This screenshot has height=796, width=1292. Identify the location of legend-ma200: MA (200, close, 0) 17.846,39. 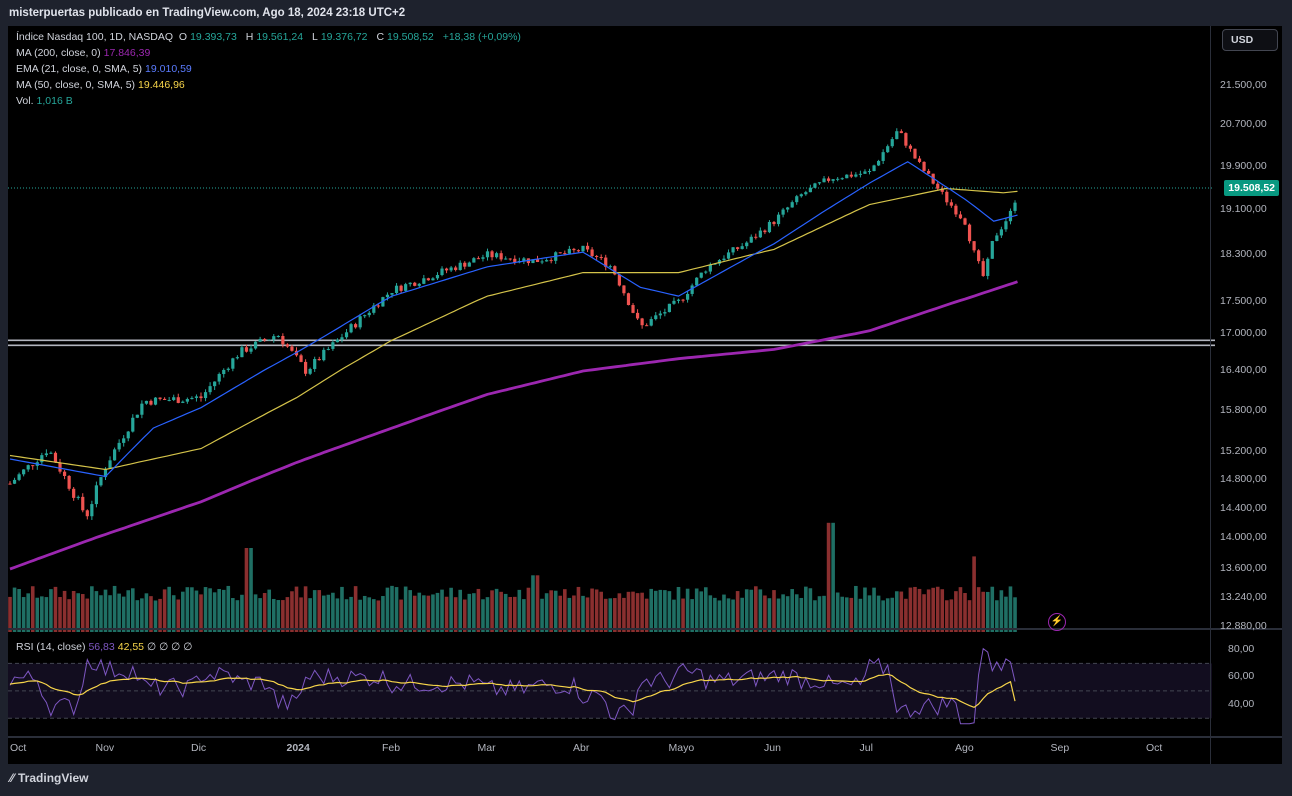
(83, 53).